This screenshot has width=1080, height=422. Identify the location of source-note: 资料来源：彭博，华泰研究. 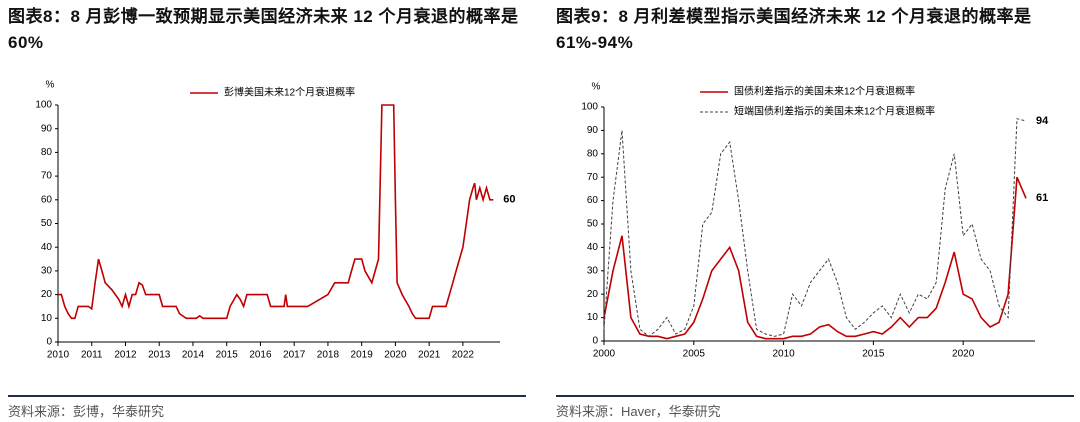
(86, 411).